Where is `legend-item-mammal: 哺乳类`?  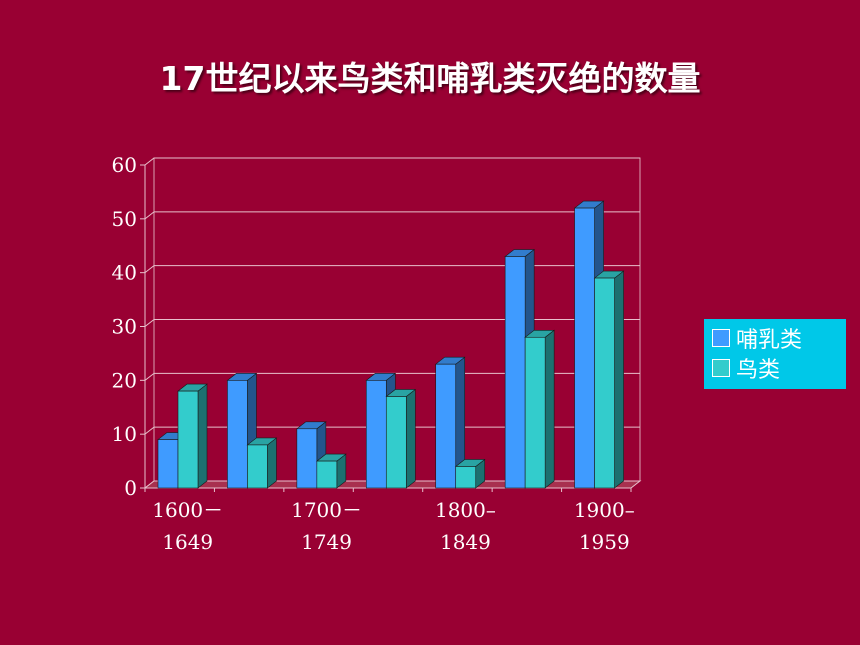
legend-item-mammal: 哺乳类 is located at coordinates (775, 338).